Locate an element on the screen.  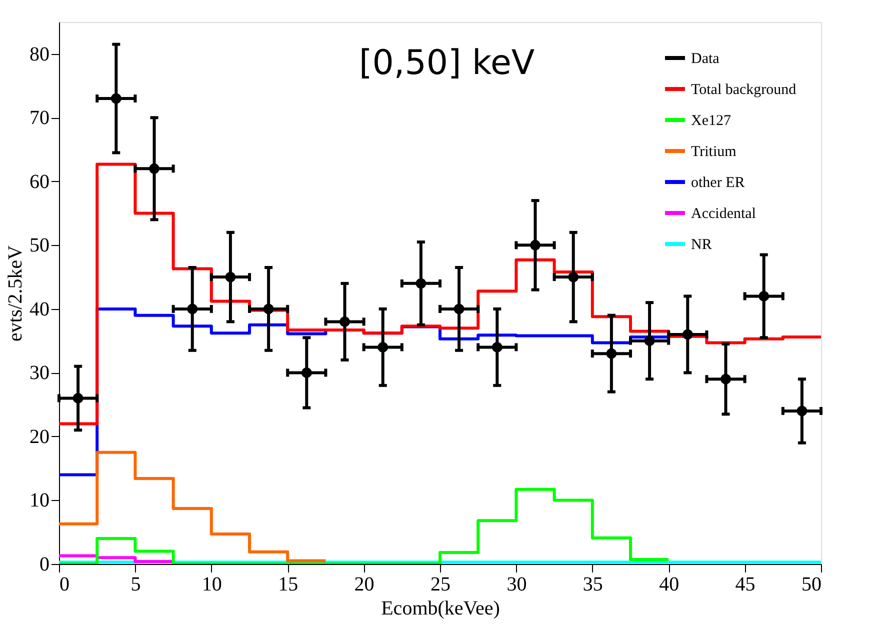
x-tick-label: 45 is located at coordinates (745, 585).